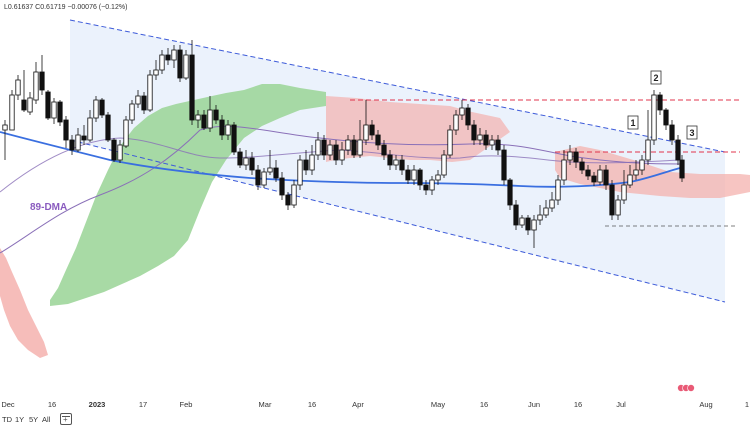 Image resolution: width=750 pixels, height=430 pixels. Describe the element at coordinates (186, 404) in the screenshot. I see `x-tick-label: Feb` at that location.